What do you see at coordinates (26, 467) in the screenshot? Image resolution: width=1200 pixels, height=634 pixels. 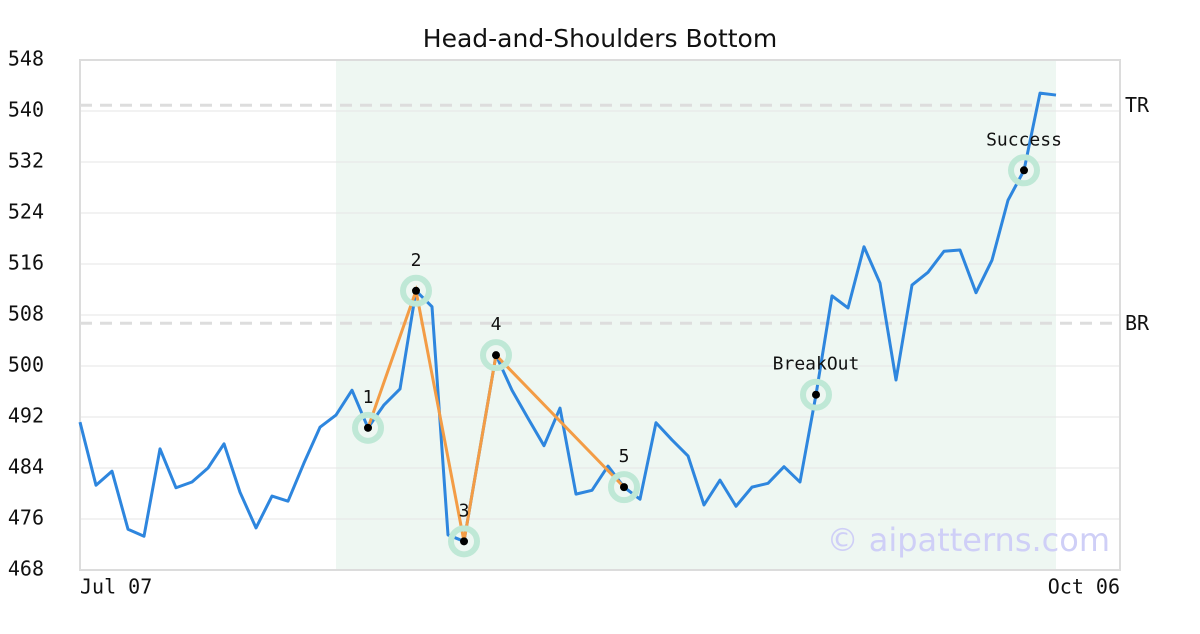 I see `y-tick-label: 484` at bounding box center [26, 467].